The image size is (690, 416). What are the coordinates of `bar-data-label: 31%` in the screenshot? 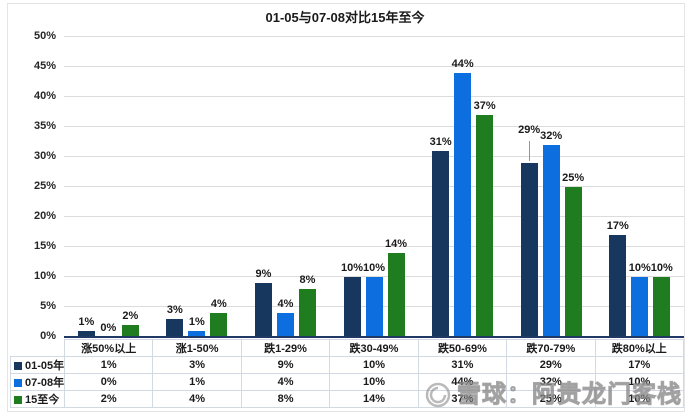 It's located at (440, 142).